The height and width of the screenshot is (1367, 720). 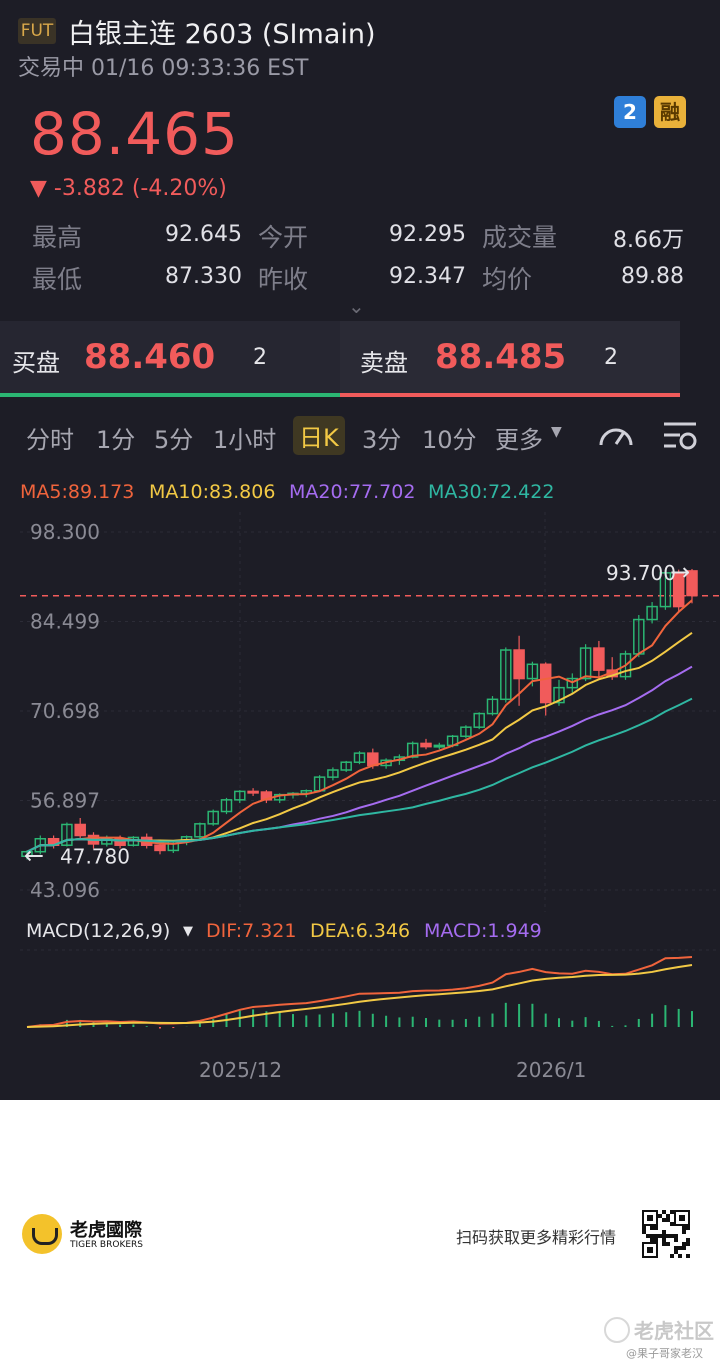 I want to click on bid-panel, so click(x=170, y=359).